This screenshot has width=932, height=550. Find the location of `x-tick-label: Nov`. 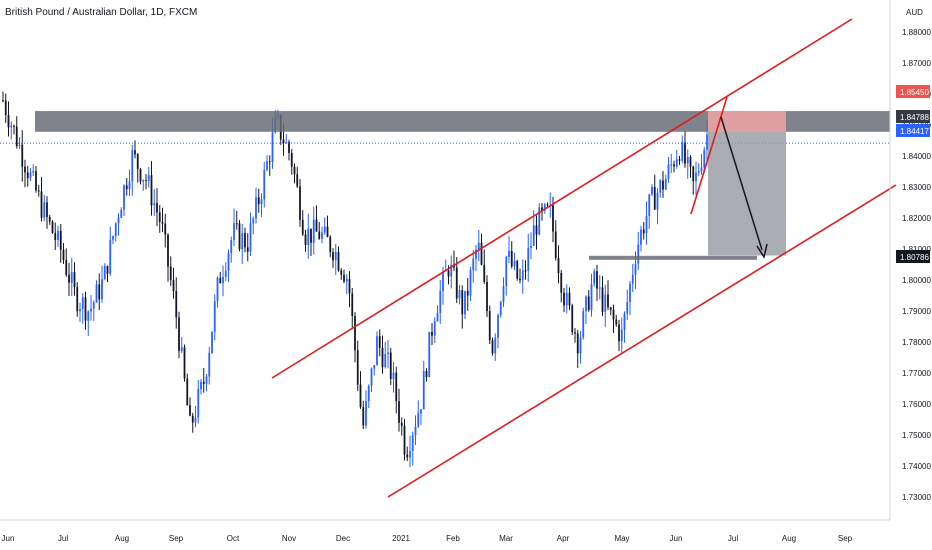

x-tick-label: Nov is located at coordinates (289, 538).